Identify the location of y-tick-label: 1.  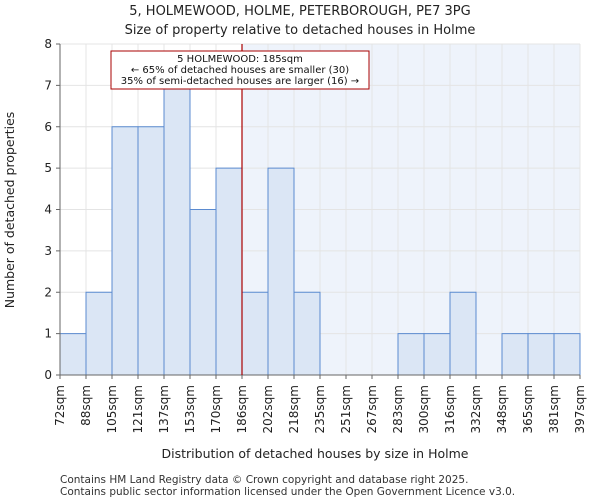
(48, 334).